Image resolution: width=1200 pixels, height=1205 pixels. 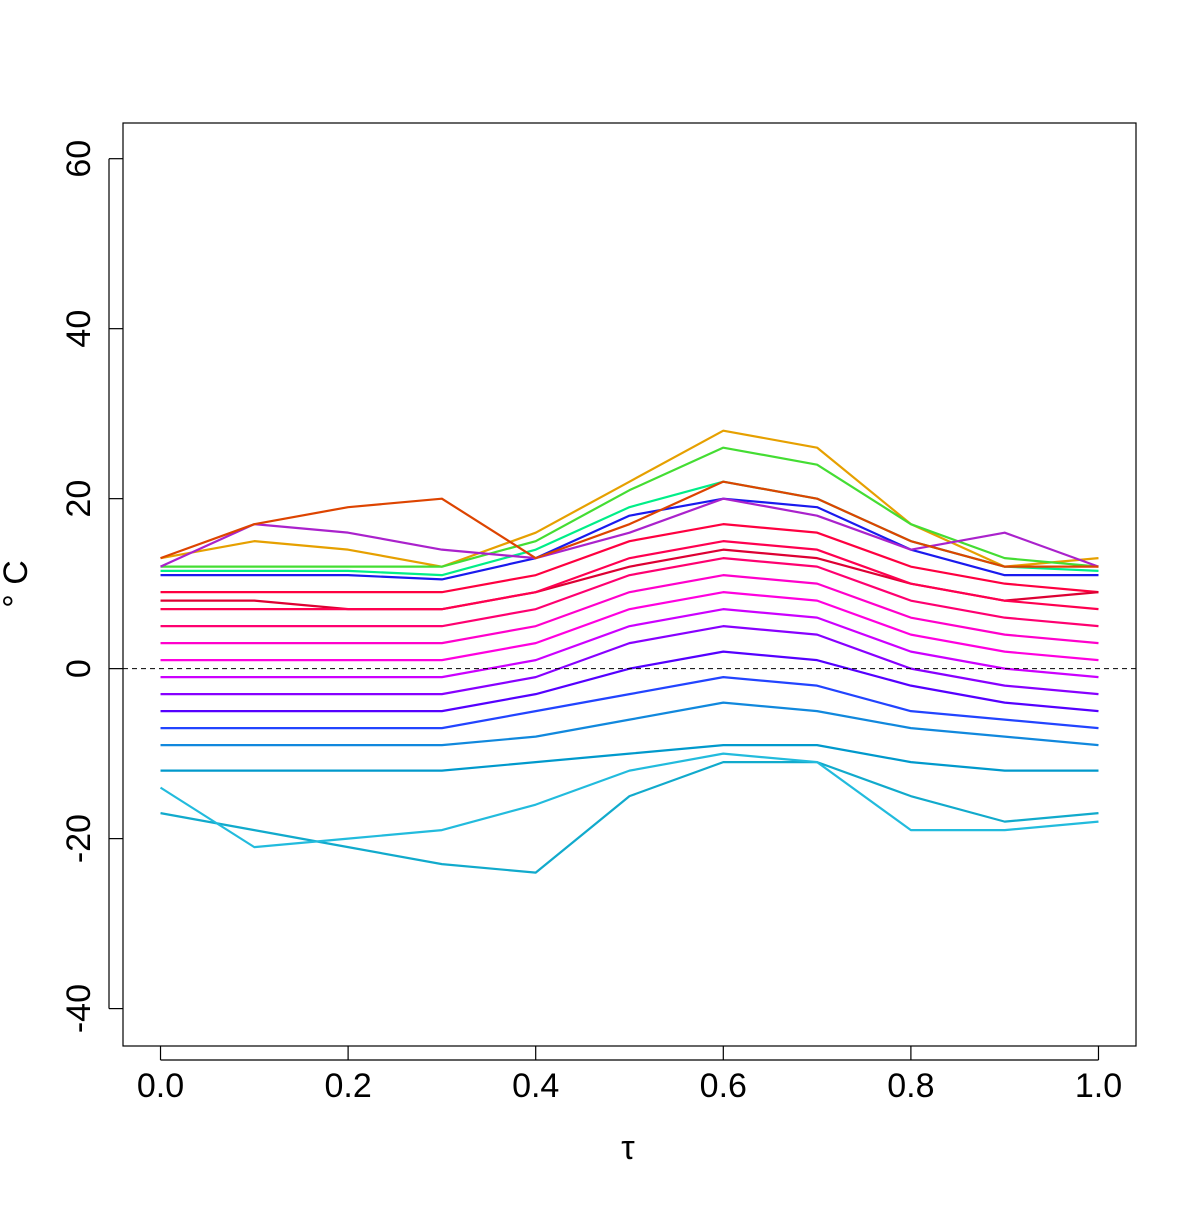 What do you see at coordinates (79, 159) in the screenshot?
I see `y-tick-label: 60` at bounding box center [79, 159].